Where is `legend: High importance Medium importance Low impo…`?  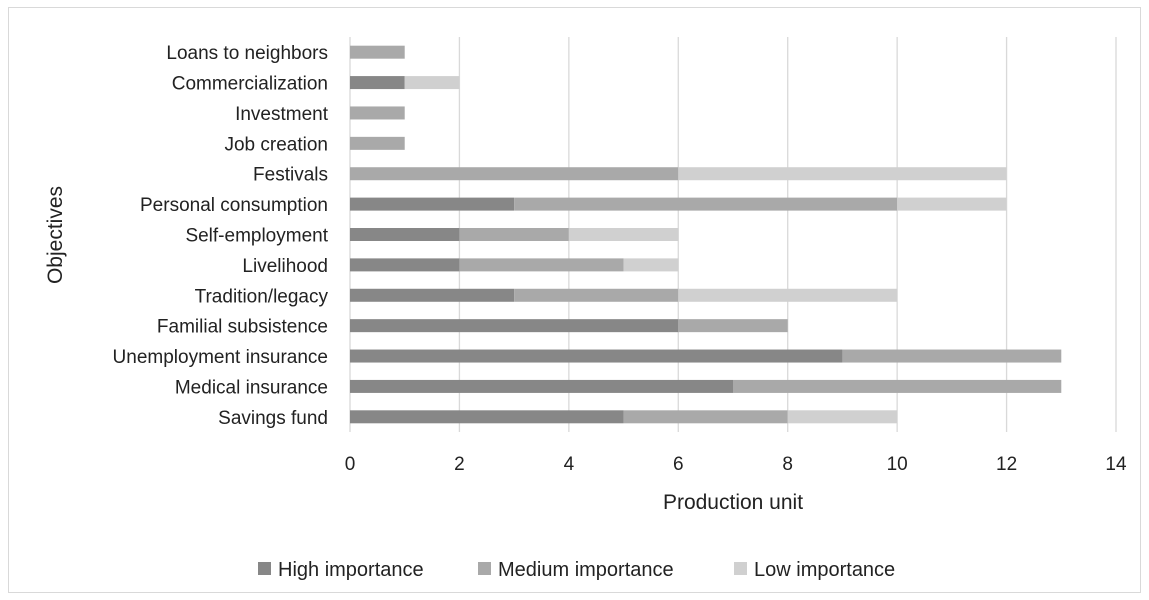
legend: High importance Medium importance Low impo… is located at coordinates (576, 570).